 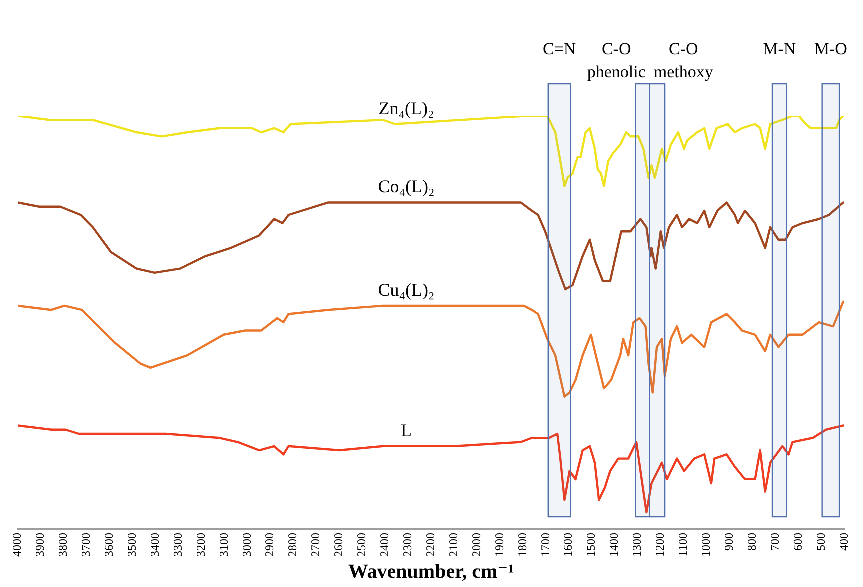 What do you see at coordinates (385, 545) in the screenshot?
I see `x-tick-label: 2400` at bounding box center [385, 545].